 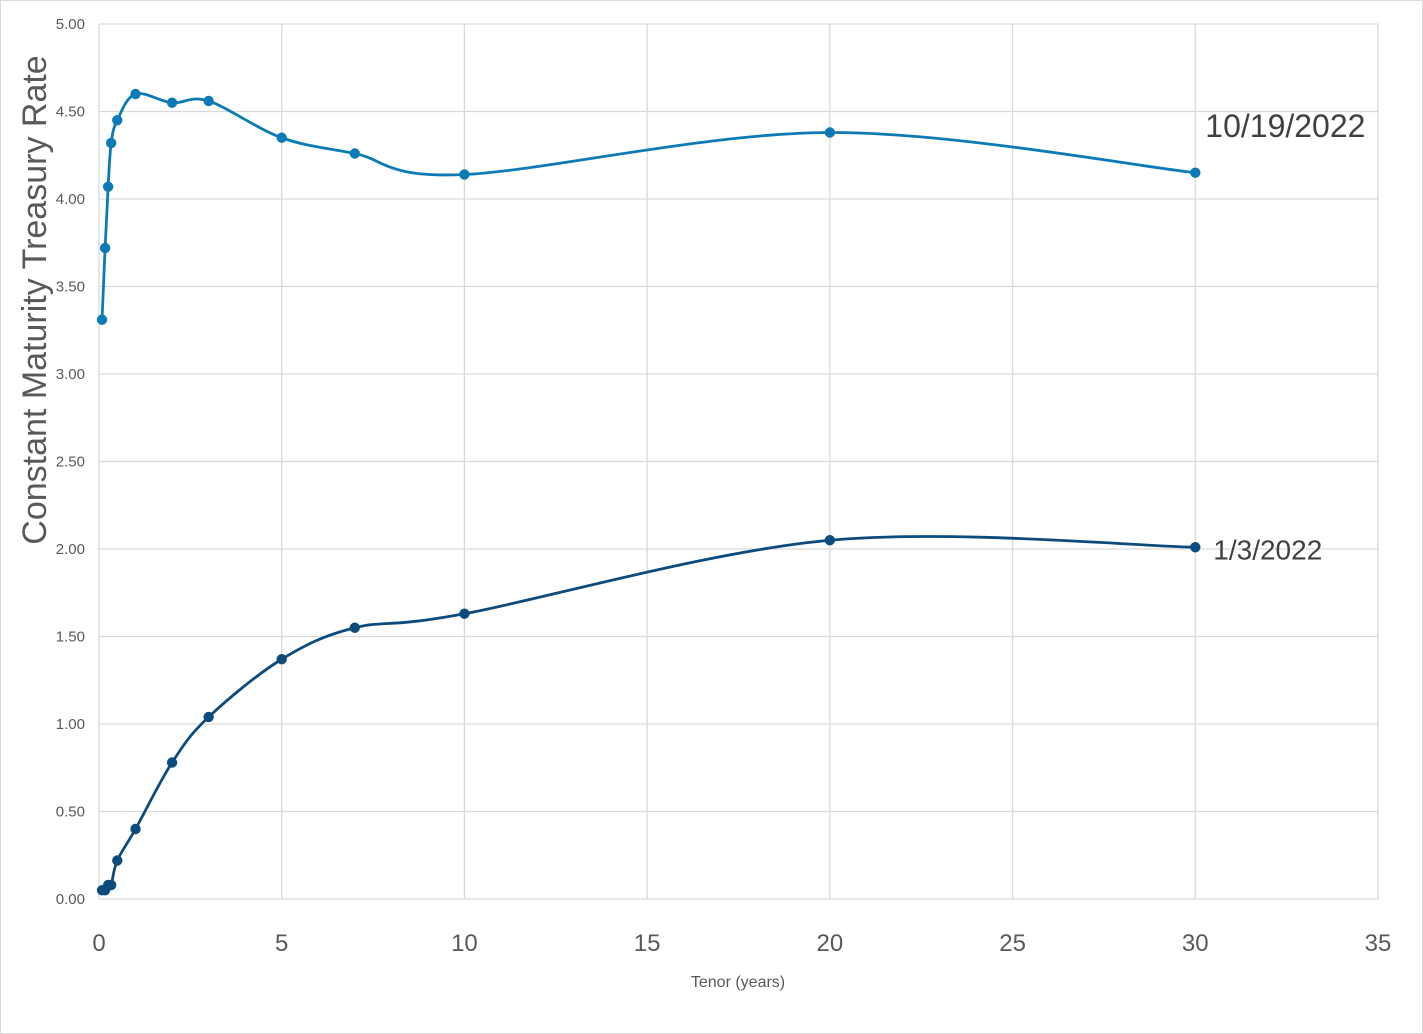 I want to click on series-label: 1/3/2022, so click(x=1267, y=549).